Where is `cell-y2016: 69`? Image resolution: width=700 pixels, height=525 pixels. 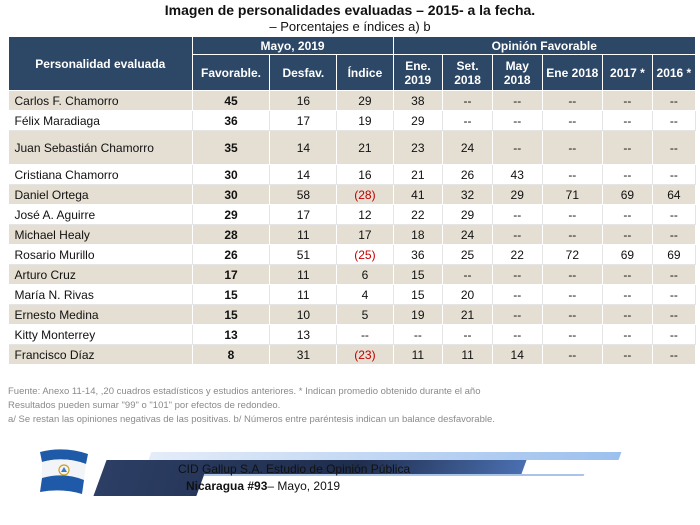
cell-y2016: 69 is located at coordinates (674, 254).